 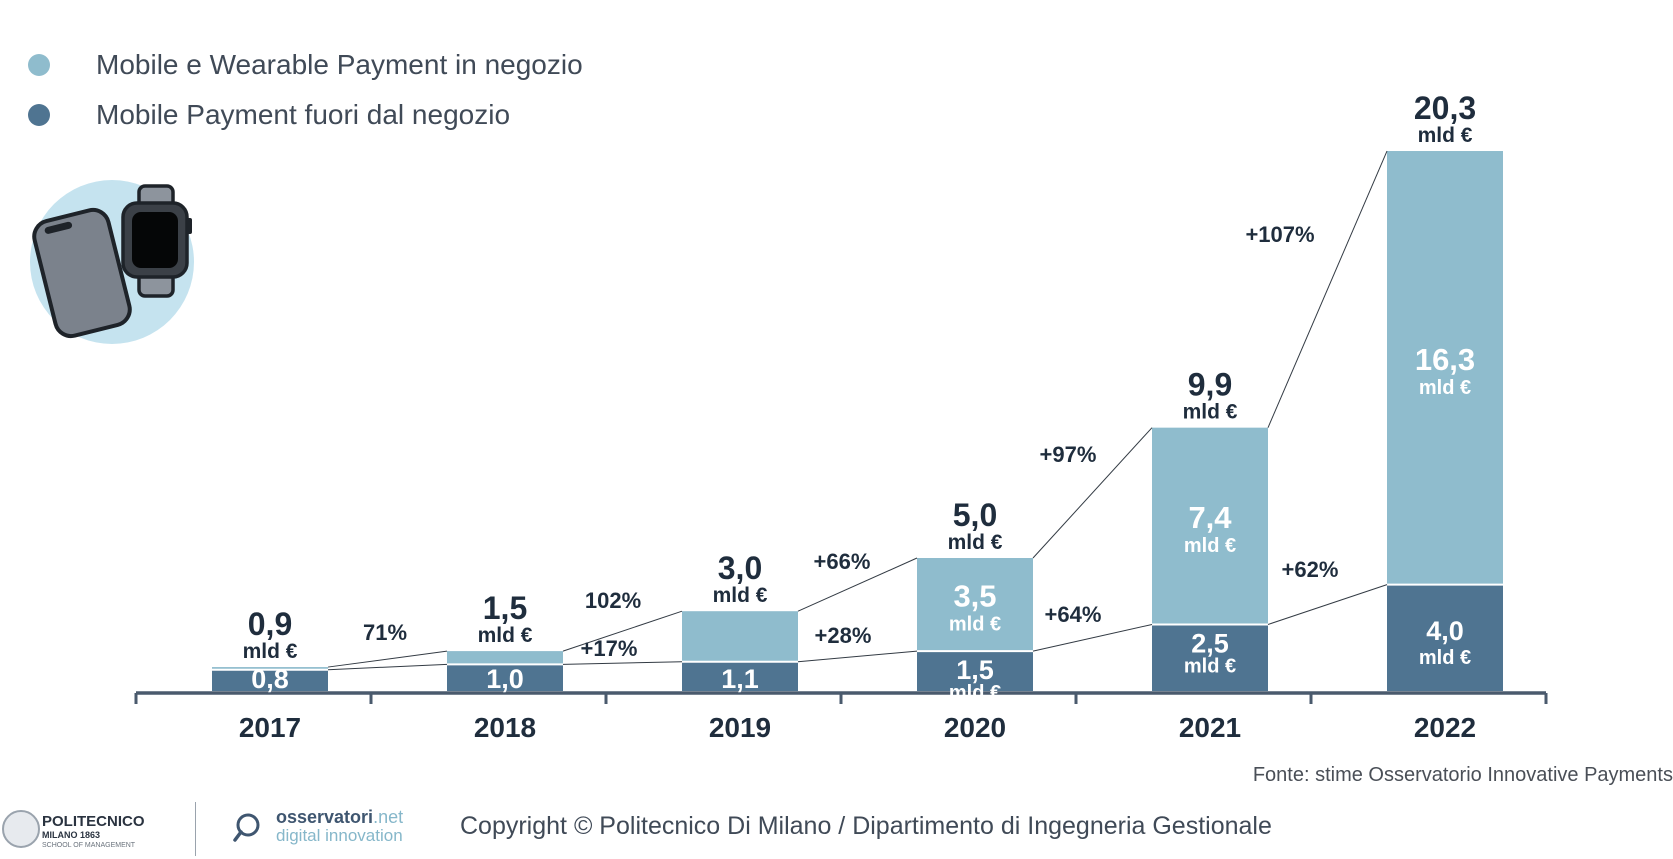 What do you see at coordinates (975, 727) in the screenshot?
I see `x-tick-label-2020: 2020` at bounding box center [975, 727].